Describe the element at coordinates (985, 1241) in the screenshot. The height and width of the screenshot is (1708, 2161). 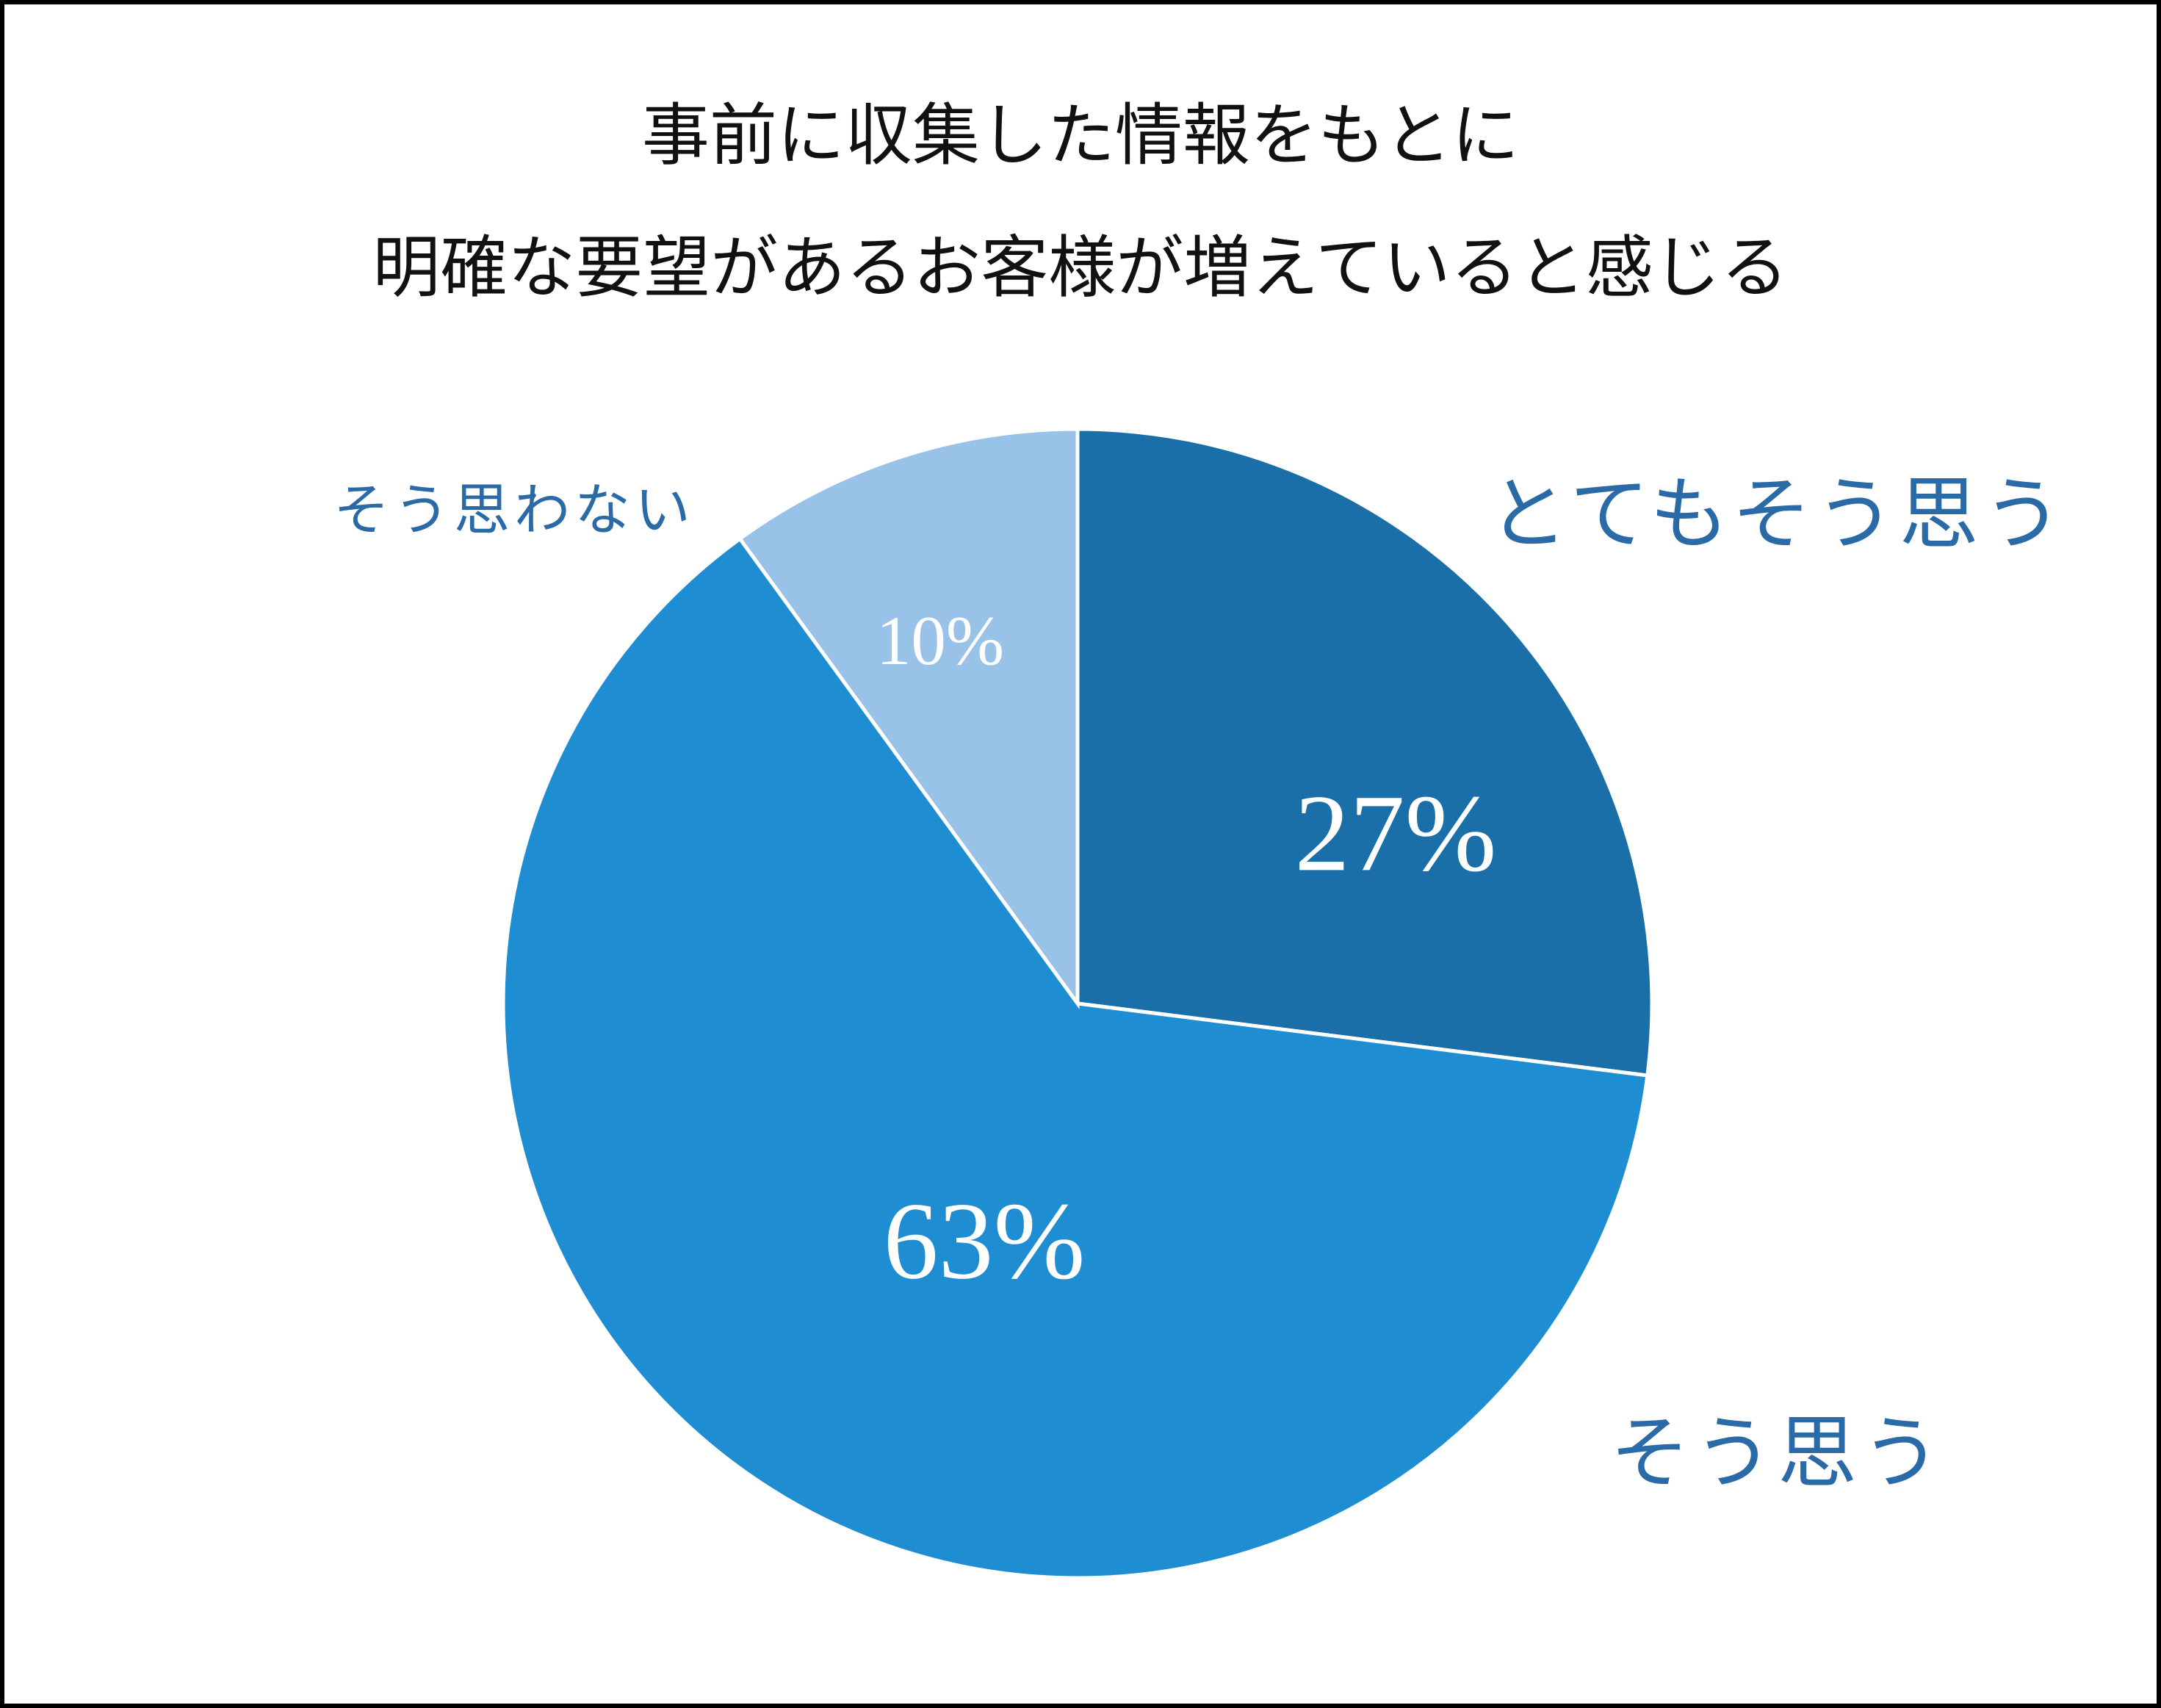
I see `value-label: 63%` at that location.